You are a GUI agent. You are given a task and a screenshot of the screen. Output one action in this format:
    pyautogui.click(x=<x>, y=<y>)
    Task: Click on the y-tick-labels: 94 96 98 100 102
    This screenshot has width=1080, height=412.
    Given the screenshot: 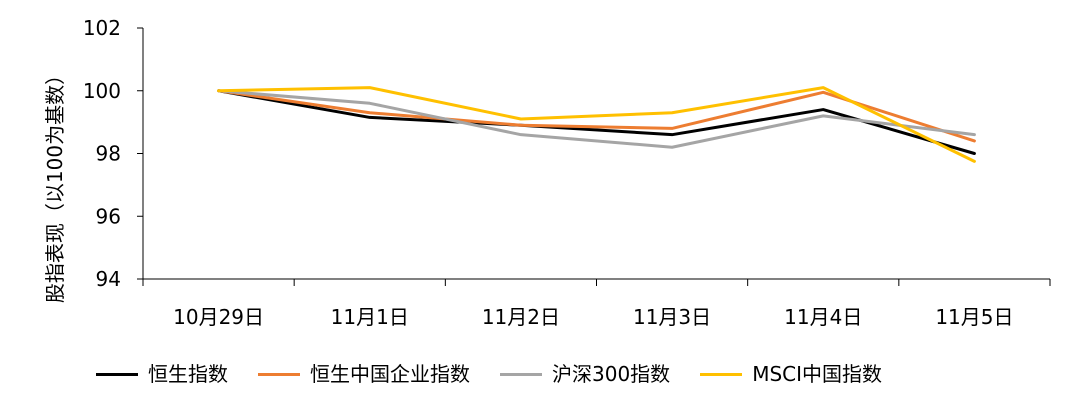 What is the action you would take?
    pyautogui.click(x=102, y=153)
    